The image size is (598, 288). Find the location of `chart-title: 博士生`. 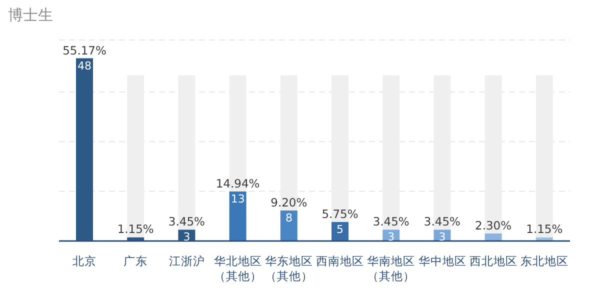

chart-title: 博士生 is located at coordinates (30, 15).